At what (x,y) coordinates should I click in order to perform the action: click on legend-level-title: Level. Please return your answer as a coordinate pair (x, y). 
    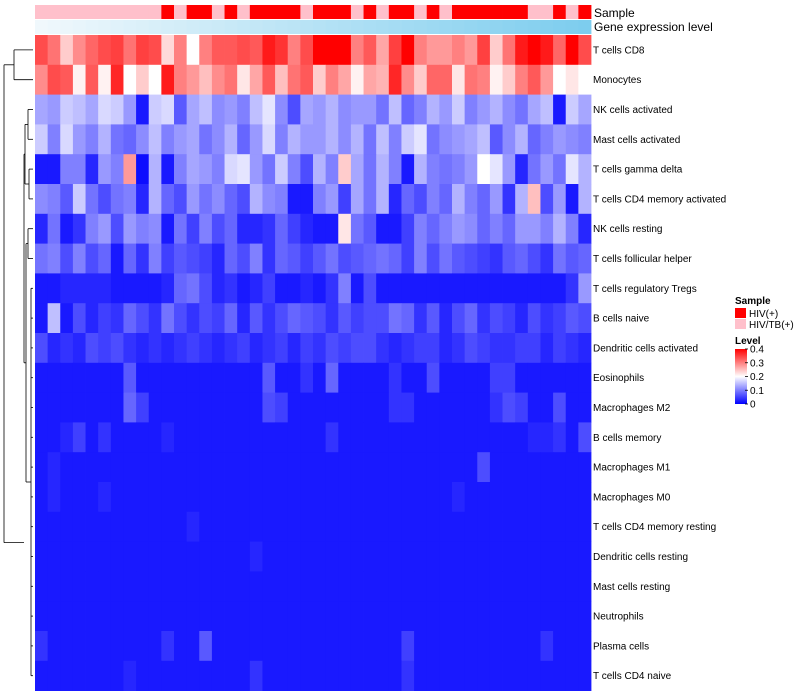
    Looking at the image, I should click on (748, 341).